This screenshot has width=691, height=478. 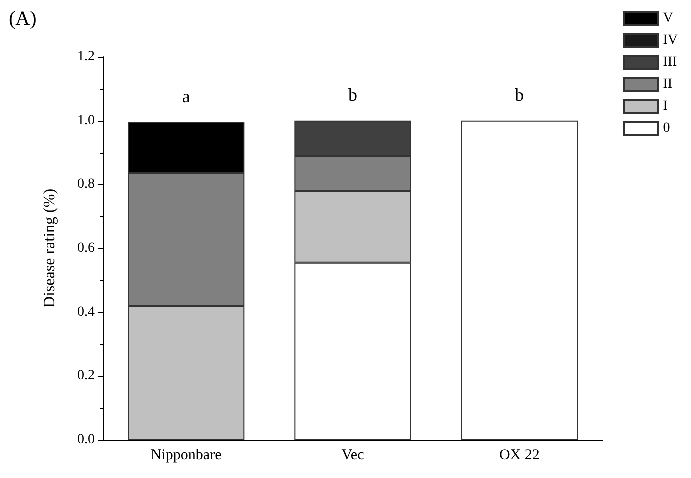 What do you see at coordinates (519, 456) in the screenshot?
I see `x-tick-label: OX 22` at bounding box center [519, 456].